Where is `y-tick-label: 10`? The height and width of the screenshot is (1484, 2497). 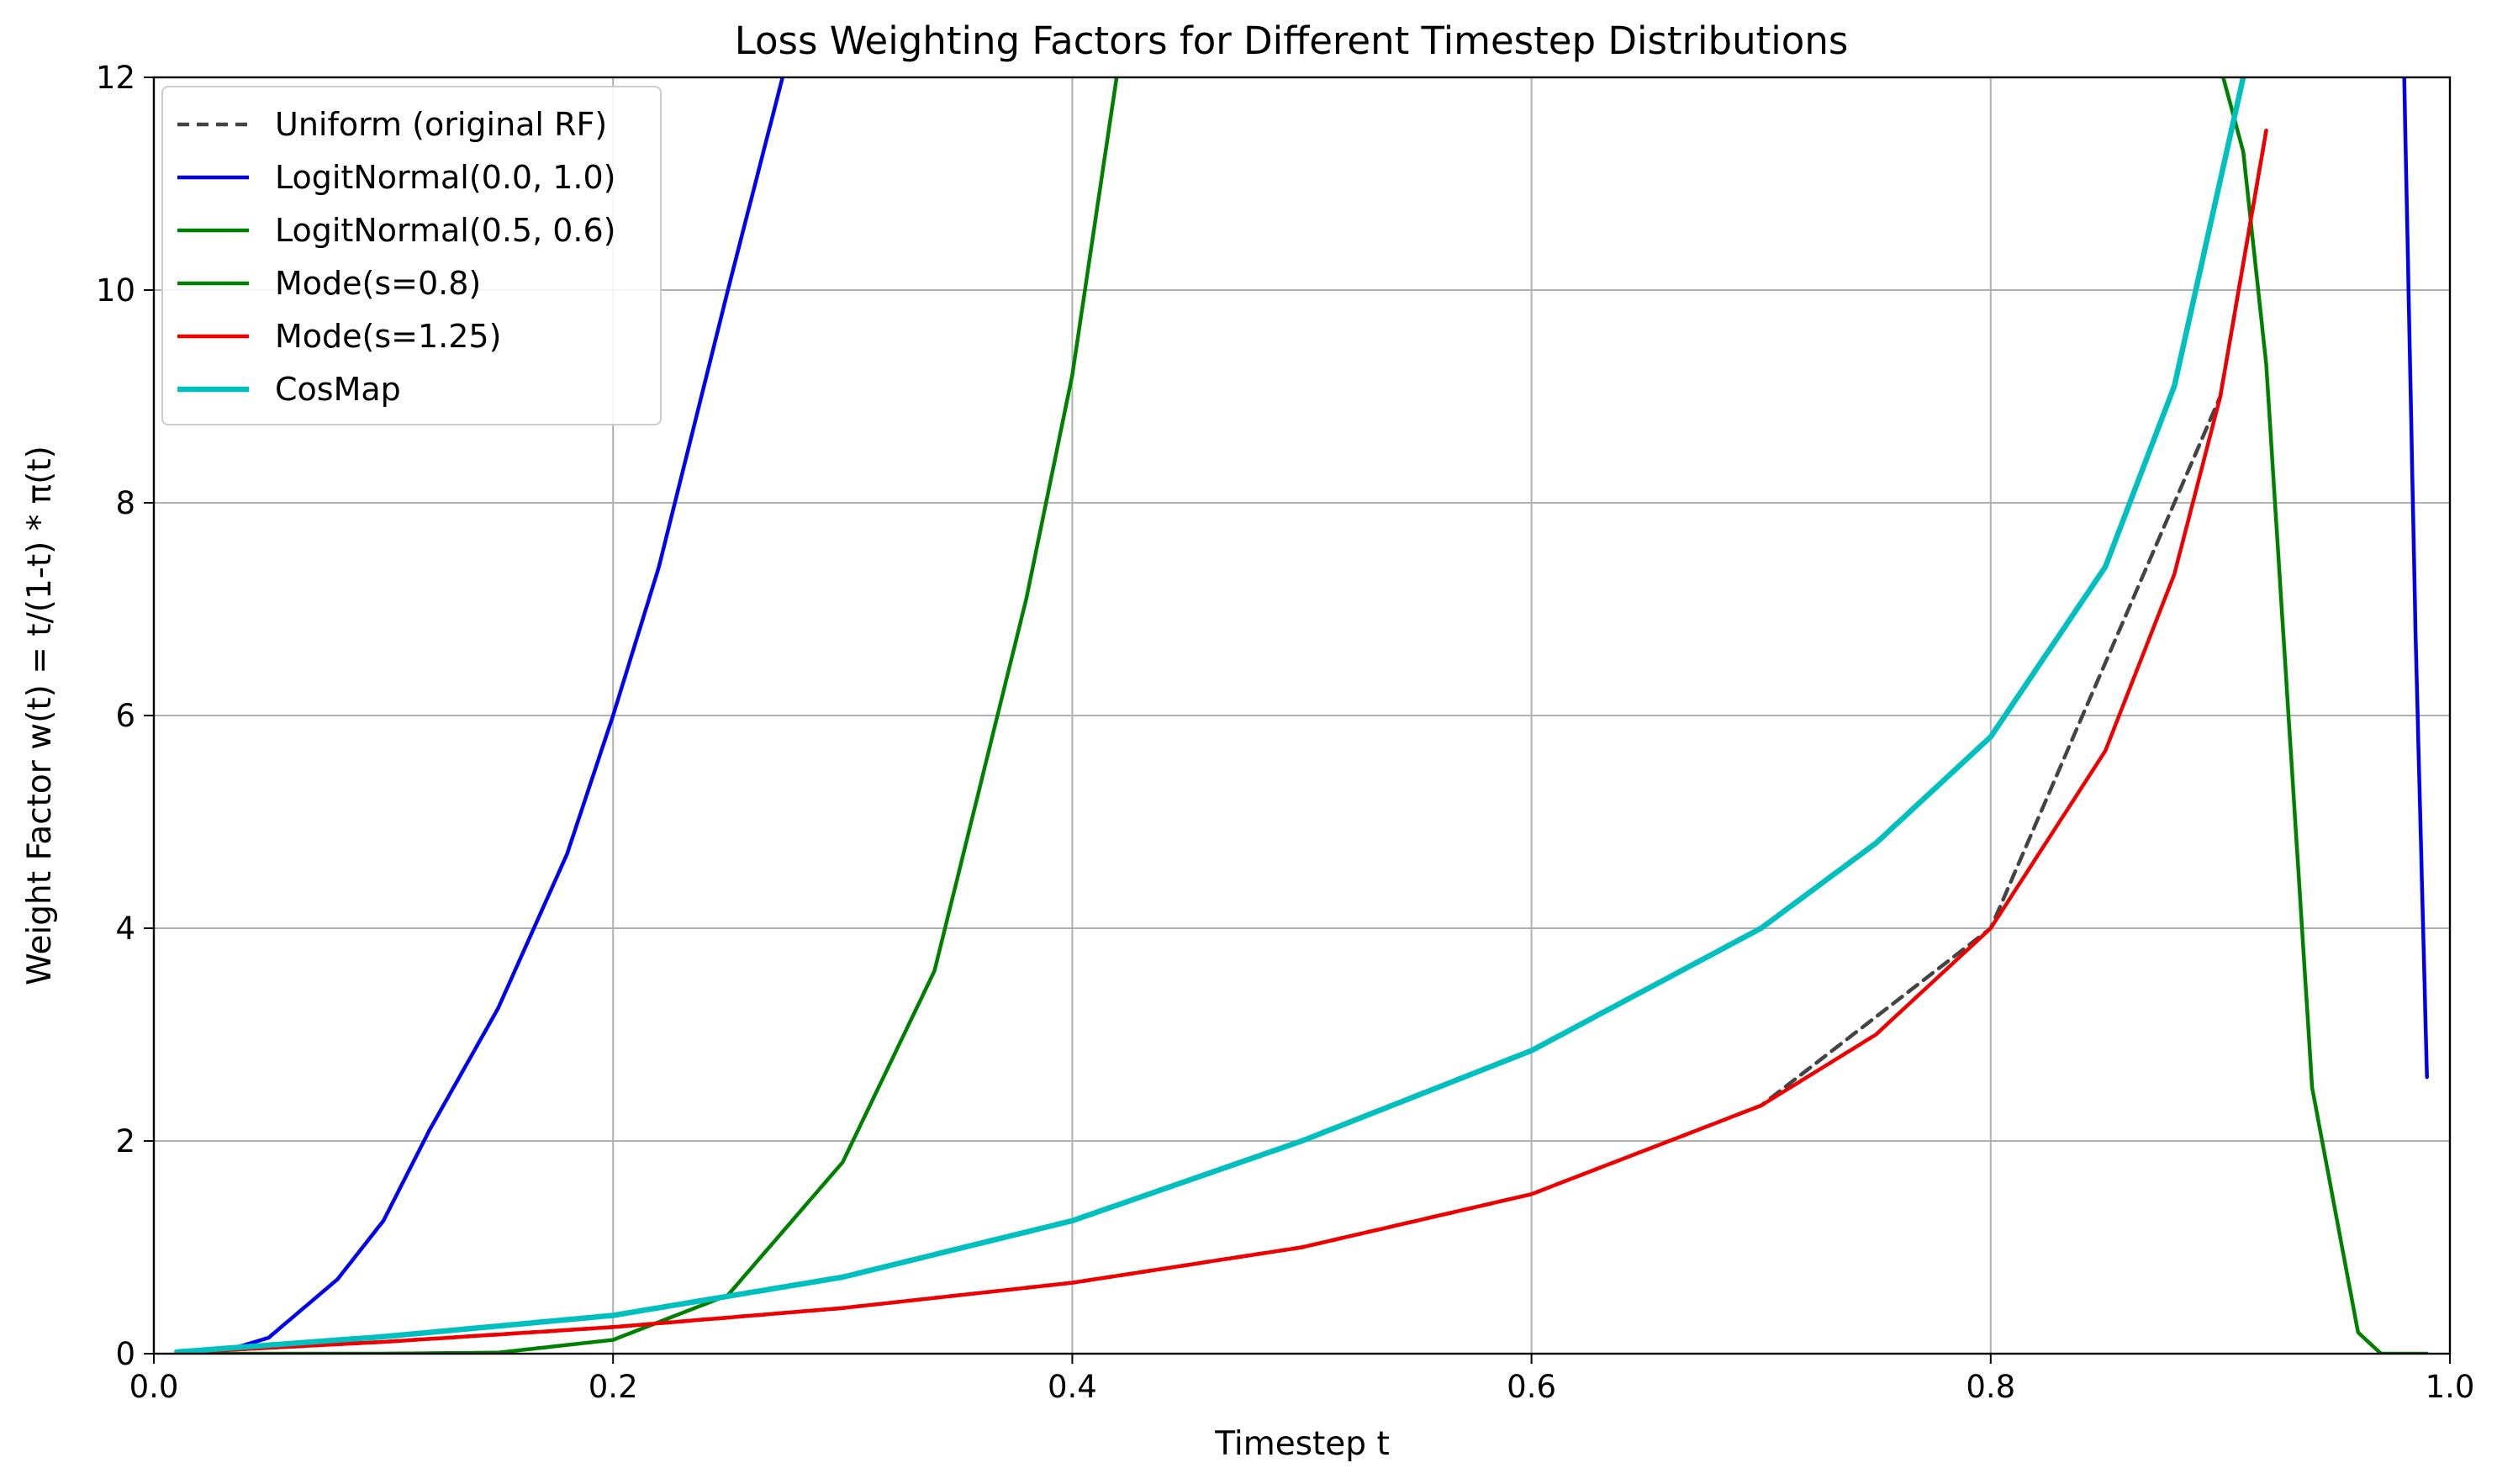 y-tick-label: 10 is located at coordinates (115, 290).